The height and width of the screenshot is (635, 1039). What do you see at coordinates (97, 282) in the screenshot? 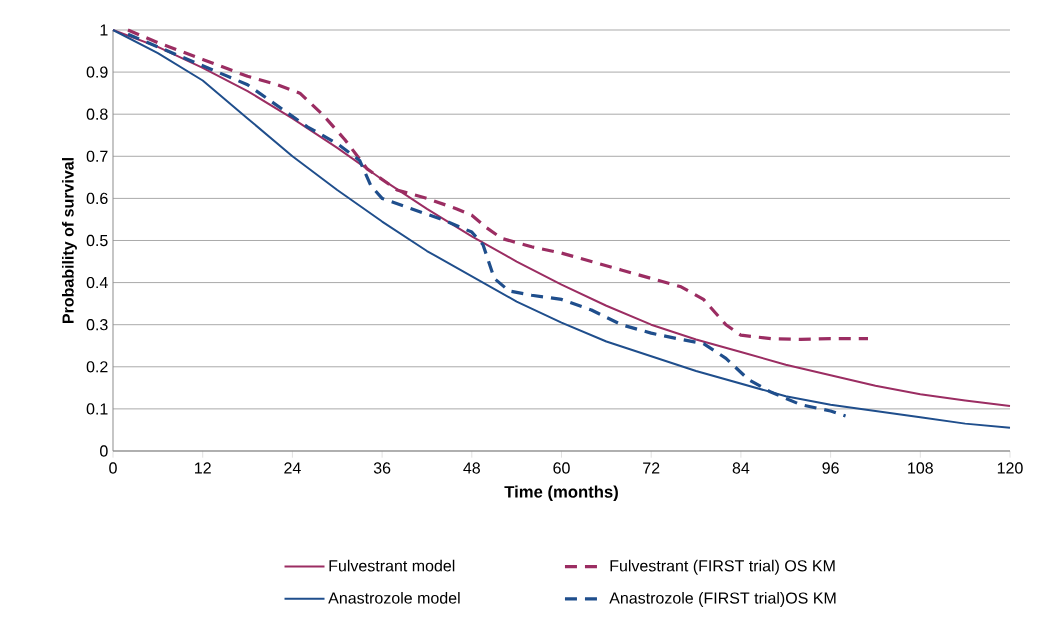
I see `y-tick-label: 0.4` at bounding box center [97, 282].